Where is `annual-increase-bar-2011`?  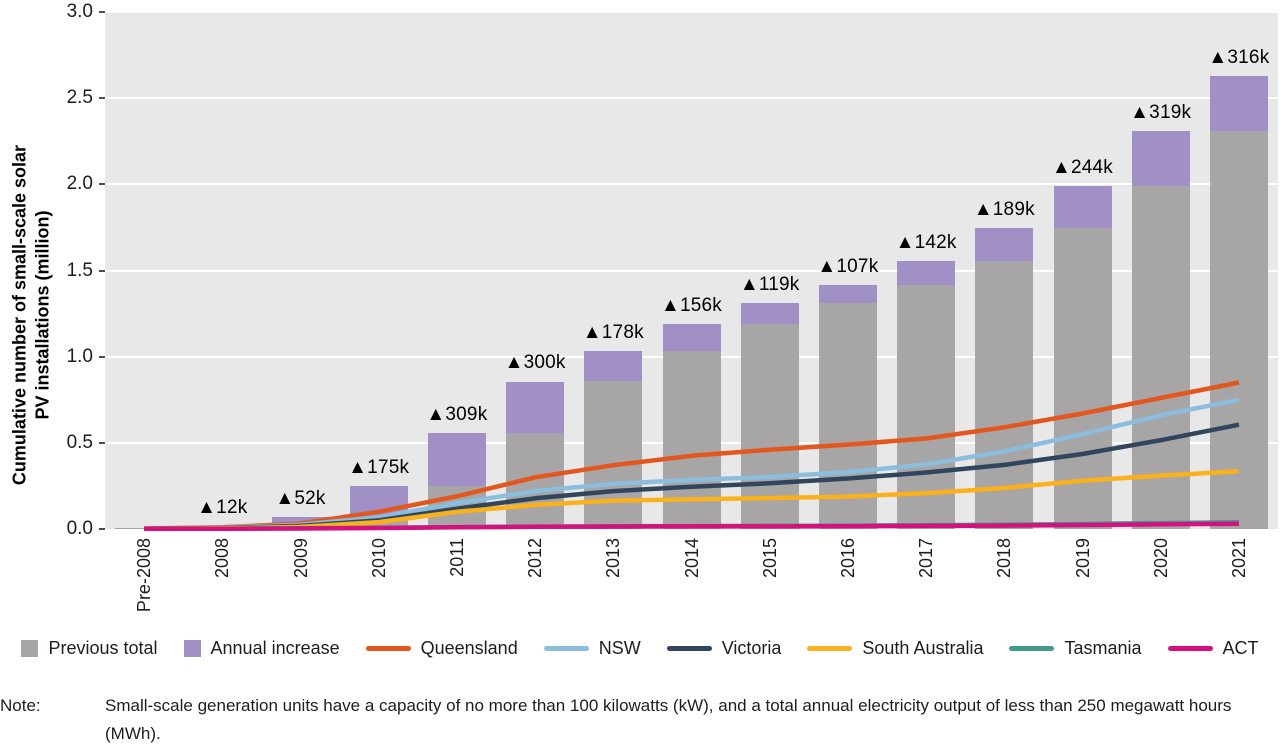 annual-increase-bar-2011 is located at coordinates (456, 460).